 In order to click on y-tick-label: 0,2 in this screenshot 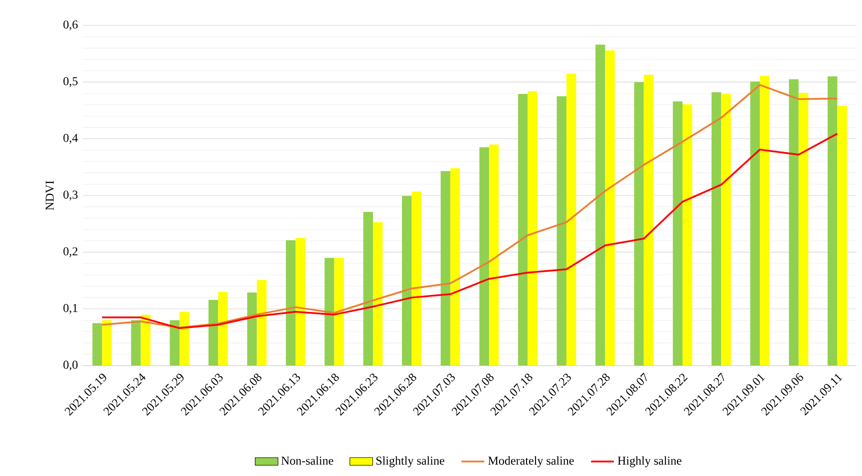, I will do `click(70, 252)`.